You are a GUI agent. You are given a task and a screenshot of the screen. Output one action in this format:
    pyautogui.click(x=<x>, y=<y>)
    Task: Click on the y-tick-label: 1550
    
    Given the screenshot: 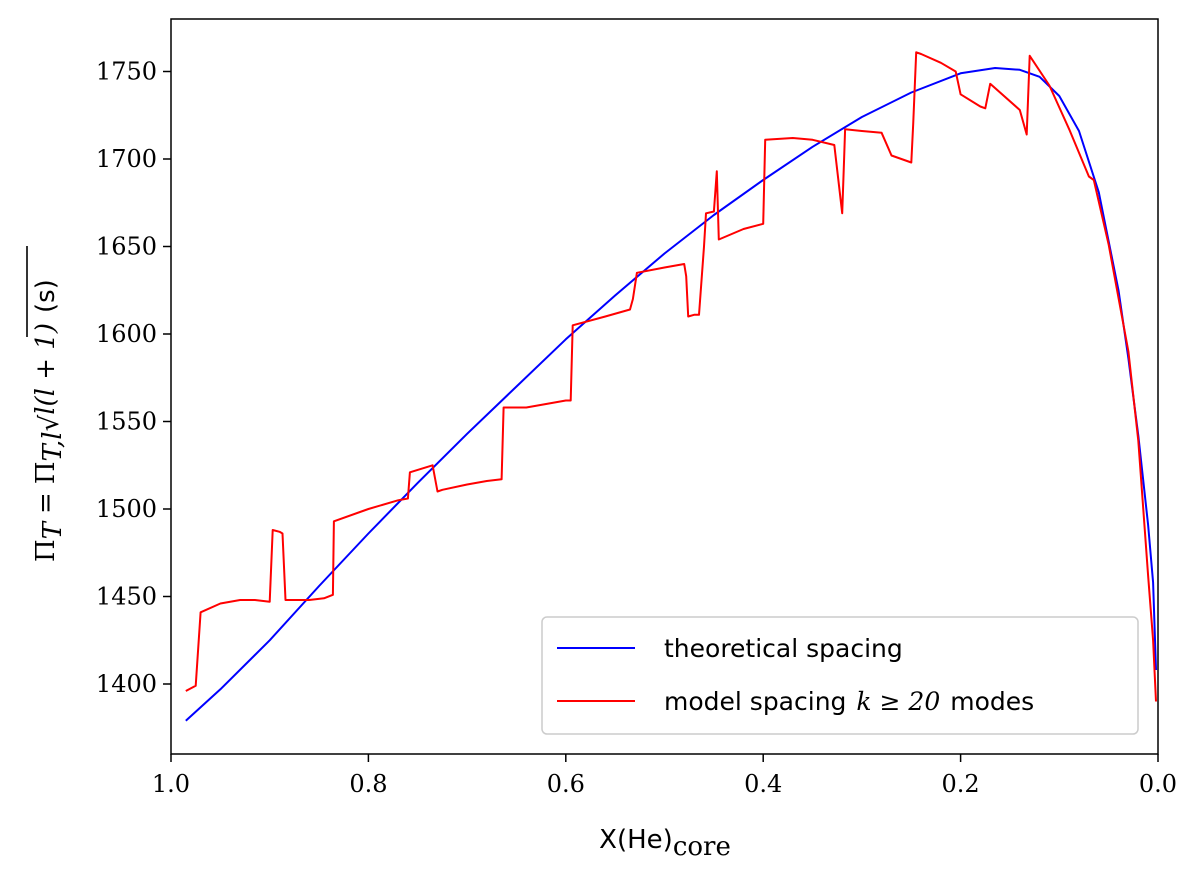 What is the action you would take?
    pyautogui.click(x=126, y=422)
    